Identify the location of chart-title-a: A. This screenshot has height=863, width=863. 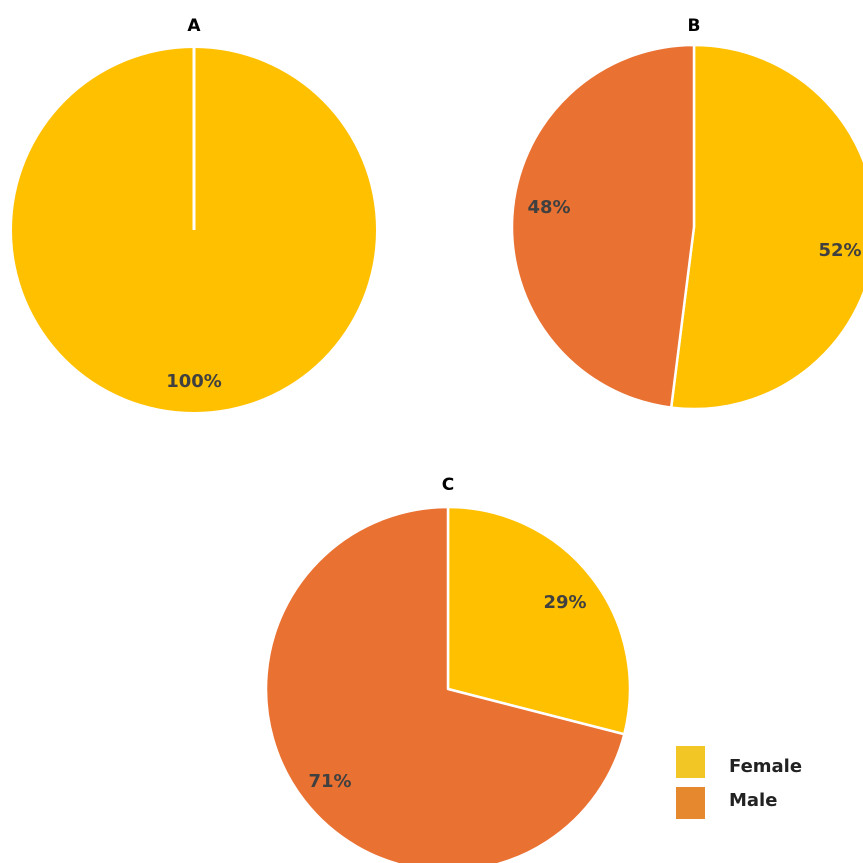
(194, 26).